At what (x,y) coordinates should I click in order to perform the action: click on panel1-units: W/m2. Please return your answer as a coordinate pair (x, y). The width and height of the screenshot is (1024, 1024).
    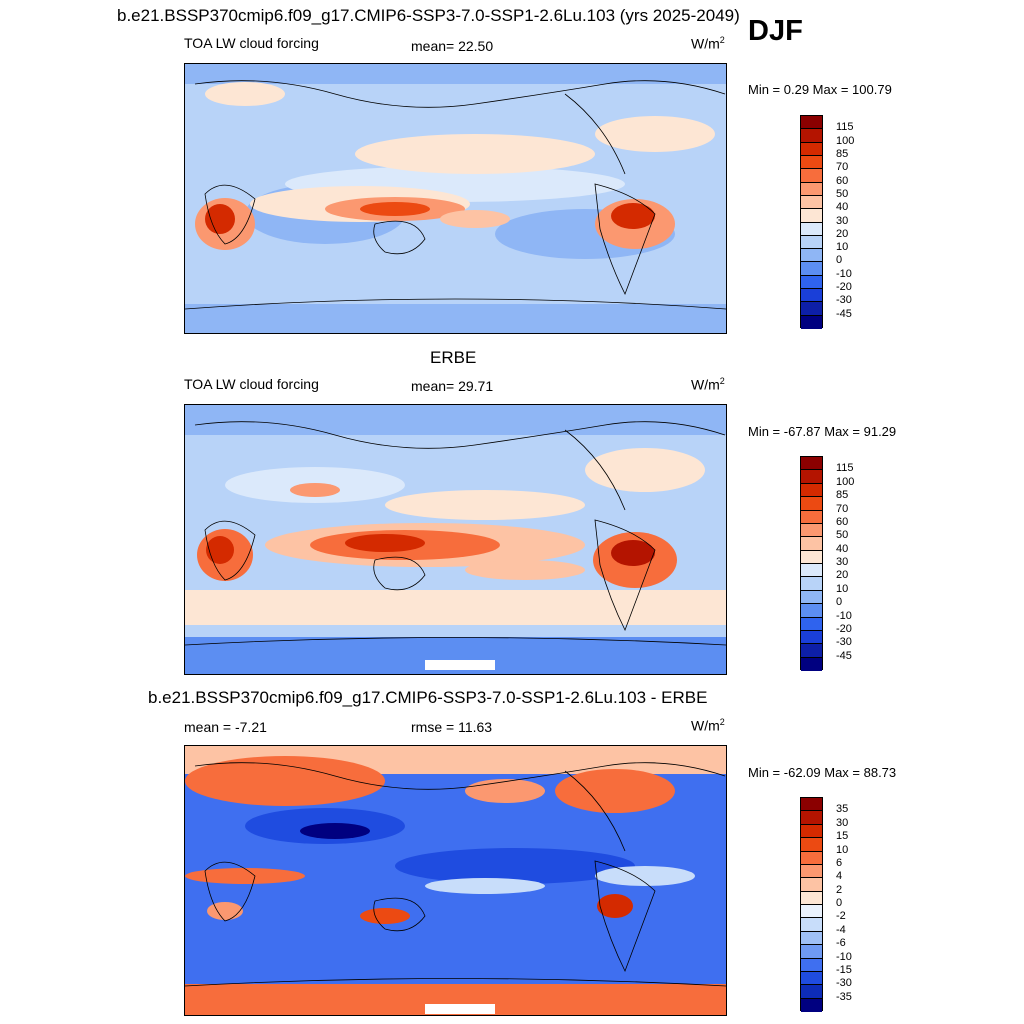
    Looking at the image, I should click on (708, 43).